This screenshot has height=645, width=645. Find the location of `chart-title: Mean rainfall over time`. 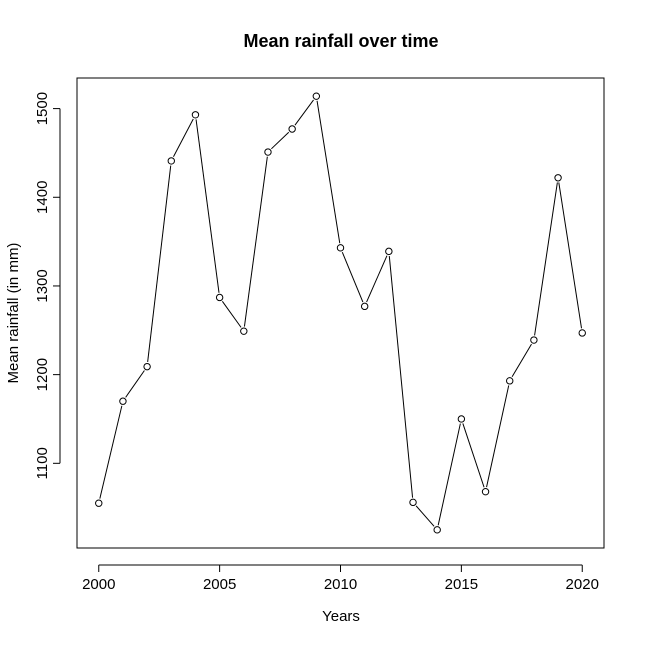

chart-title: Mean rainfall over time is located at coordinates (340, 41).